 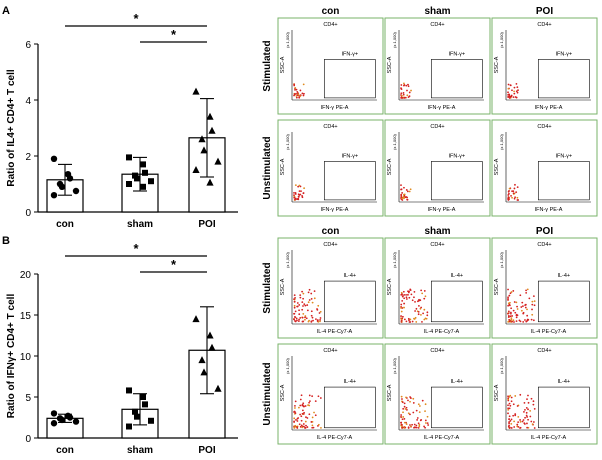 What do you see at coordinates (28, 101) in the screenshot?
I see `y-tick-label: 4` at bounding box center [28, 101].